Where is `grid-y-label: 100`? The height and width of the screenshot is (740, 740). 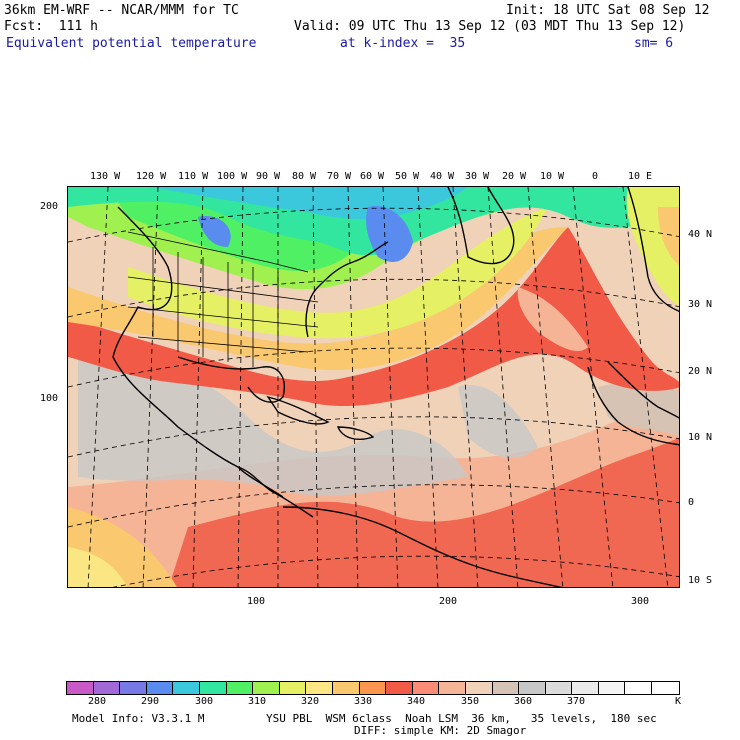 grid-y-label: 100 is located at coordinates (49, 398).